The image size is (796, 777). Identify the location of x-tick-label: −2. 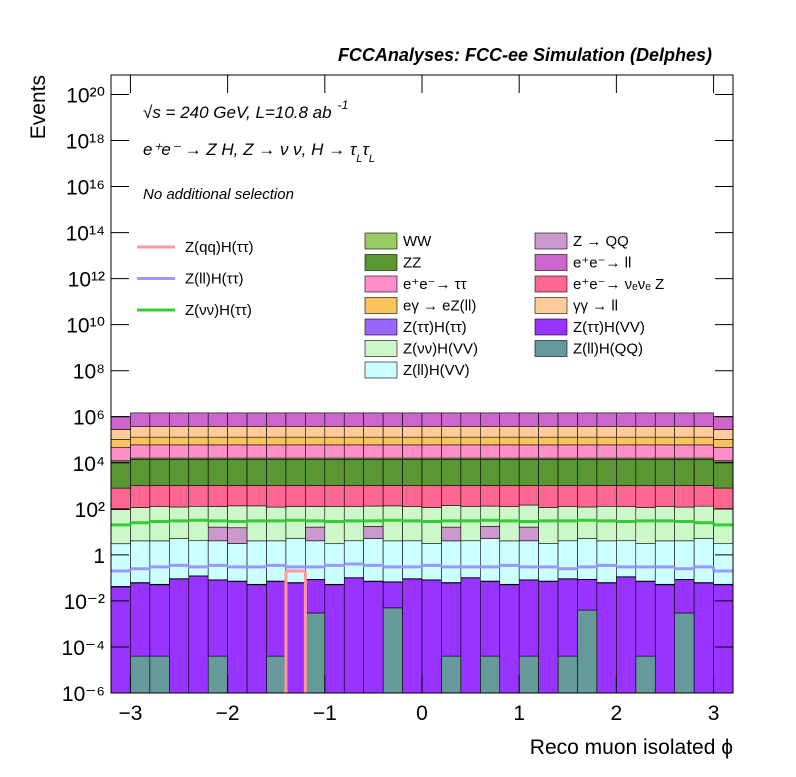
(228, 713).